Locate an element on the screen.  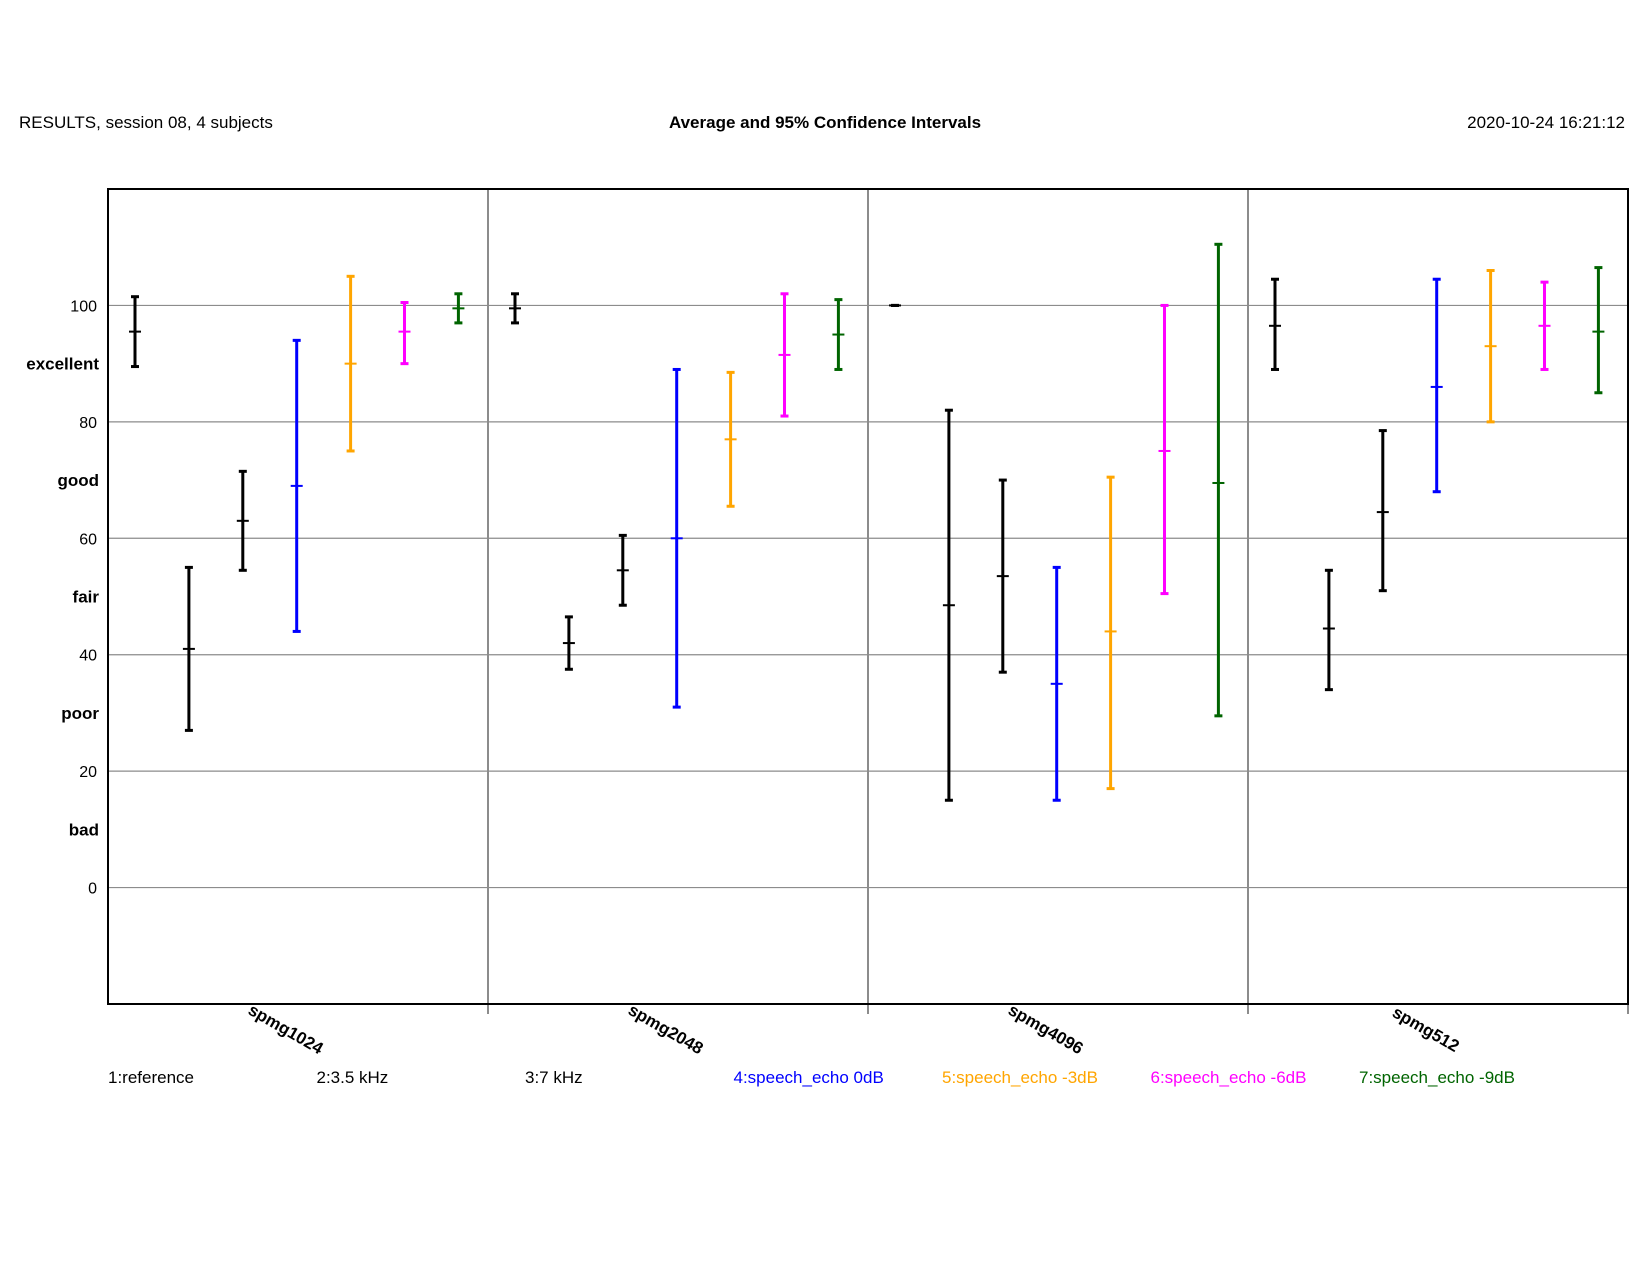
errorbar-spmg2048-series3 is located at coordinates (622, 570).